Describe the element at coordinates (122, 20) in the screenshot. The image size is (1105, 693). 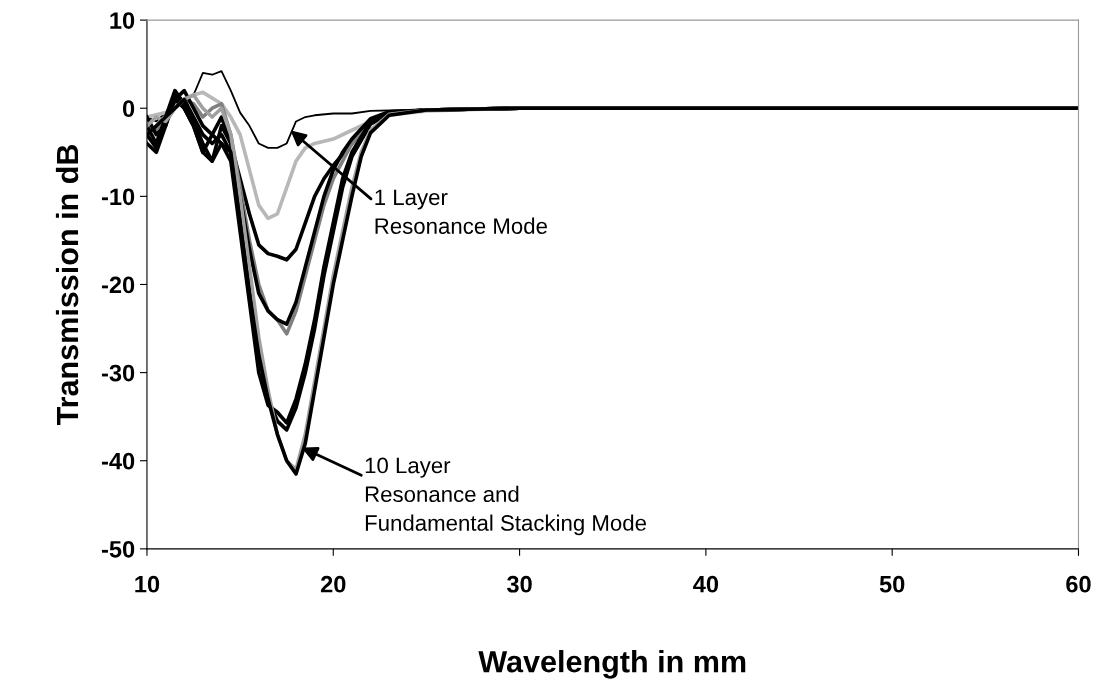
I see `y-tick-label: 10` at that location.